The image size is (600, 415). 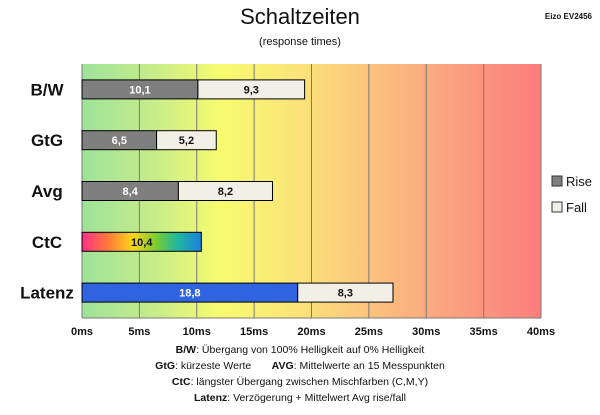 I want to click on data-label-fall: 5,2, so click(x=186, y=141).